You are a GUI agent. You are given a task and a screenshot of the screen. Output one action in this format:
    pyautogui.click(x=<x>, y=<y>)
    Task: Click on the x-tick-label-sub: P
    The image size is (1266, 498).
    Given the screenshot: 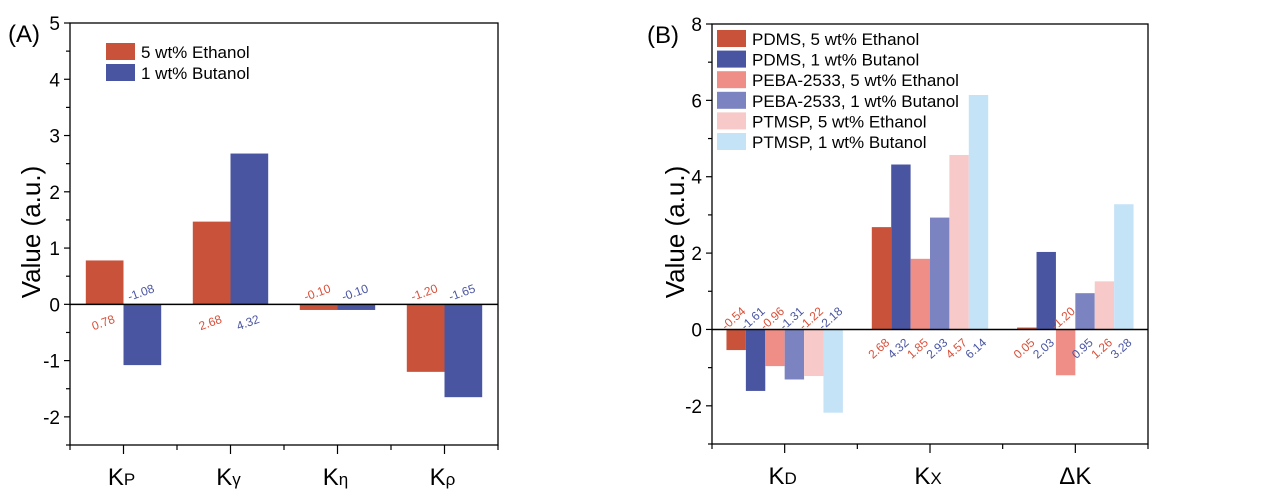 What is the action you would take?
    pyautogui.click(x=129, y=479)
    